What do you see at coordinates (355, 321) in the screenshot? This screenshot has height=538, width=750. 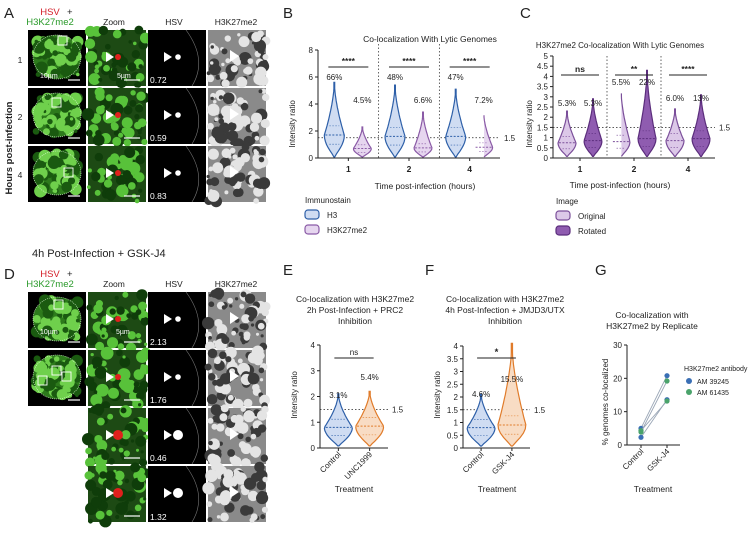 I see `chart-e-subtitle2: Inhibition` at bounding box center [355, 321].